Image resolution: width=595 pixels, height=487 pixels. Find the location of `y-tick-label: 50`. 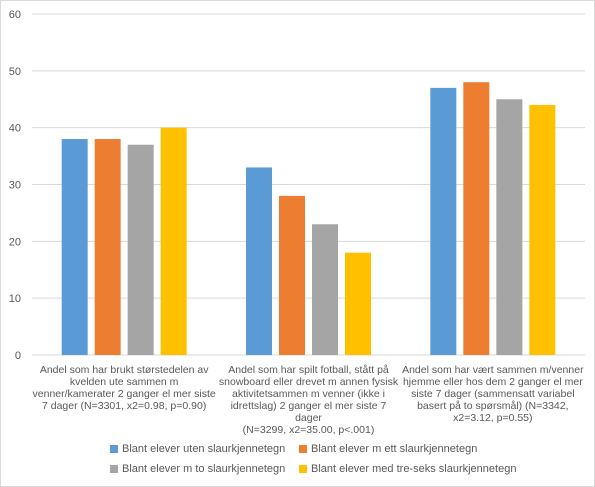

y-tick-label: 50 is located at coordinates (15, 72).